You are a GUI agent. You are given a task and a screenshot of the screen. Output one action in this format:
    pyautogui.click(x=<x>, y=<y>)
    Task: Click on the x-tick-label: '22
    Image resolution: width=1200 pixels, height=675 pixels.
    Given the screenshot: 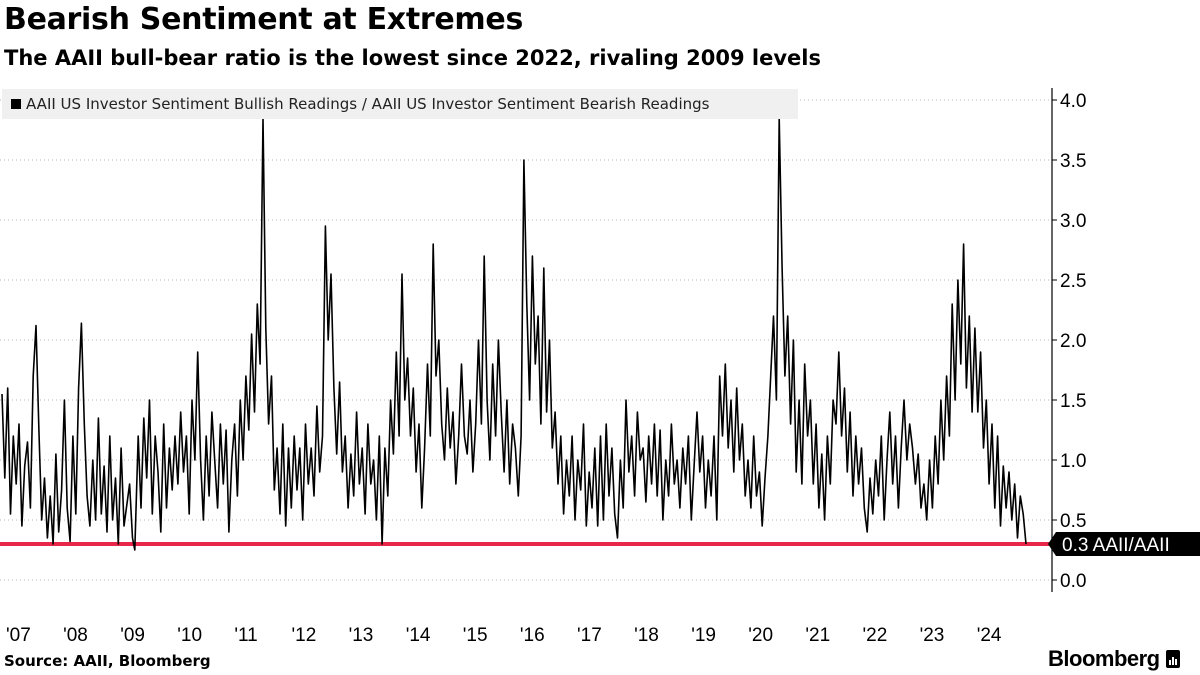 What is the action you would take?
    pyautogui.click(x=875, y=635)
    